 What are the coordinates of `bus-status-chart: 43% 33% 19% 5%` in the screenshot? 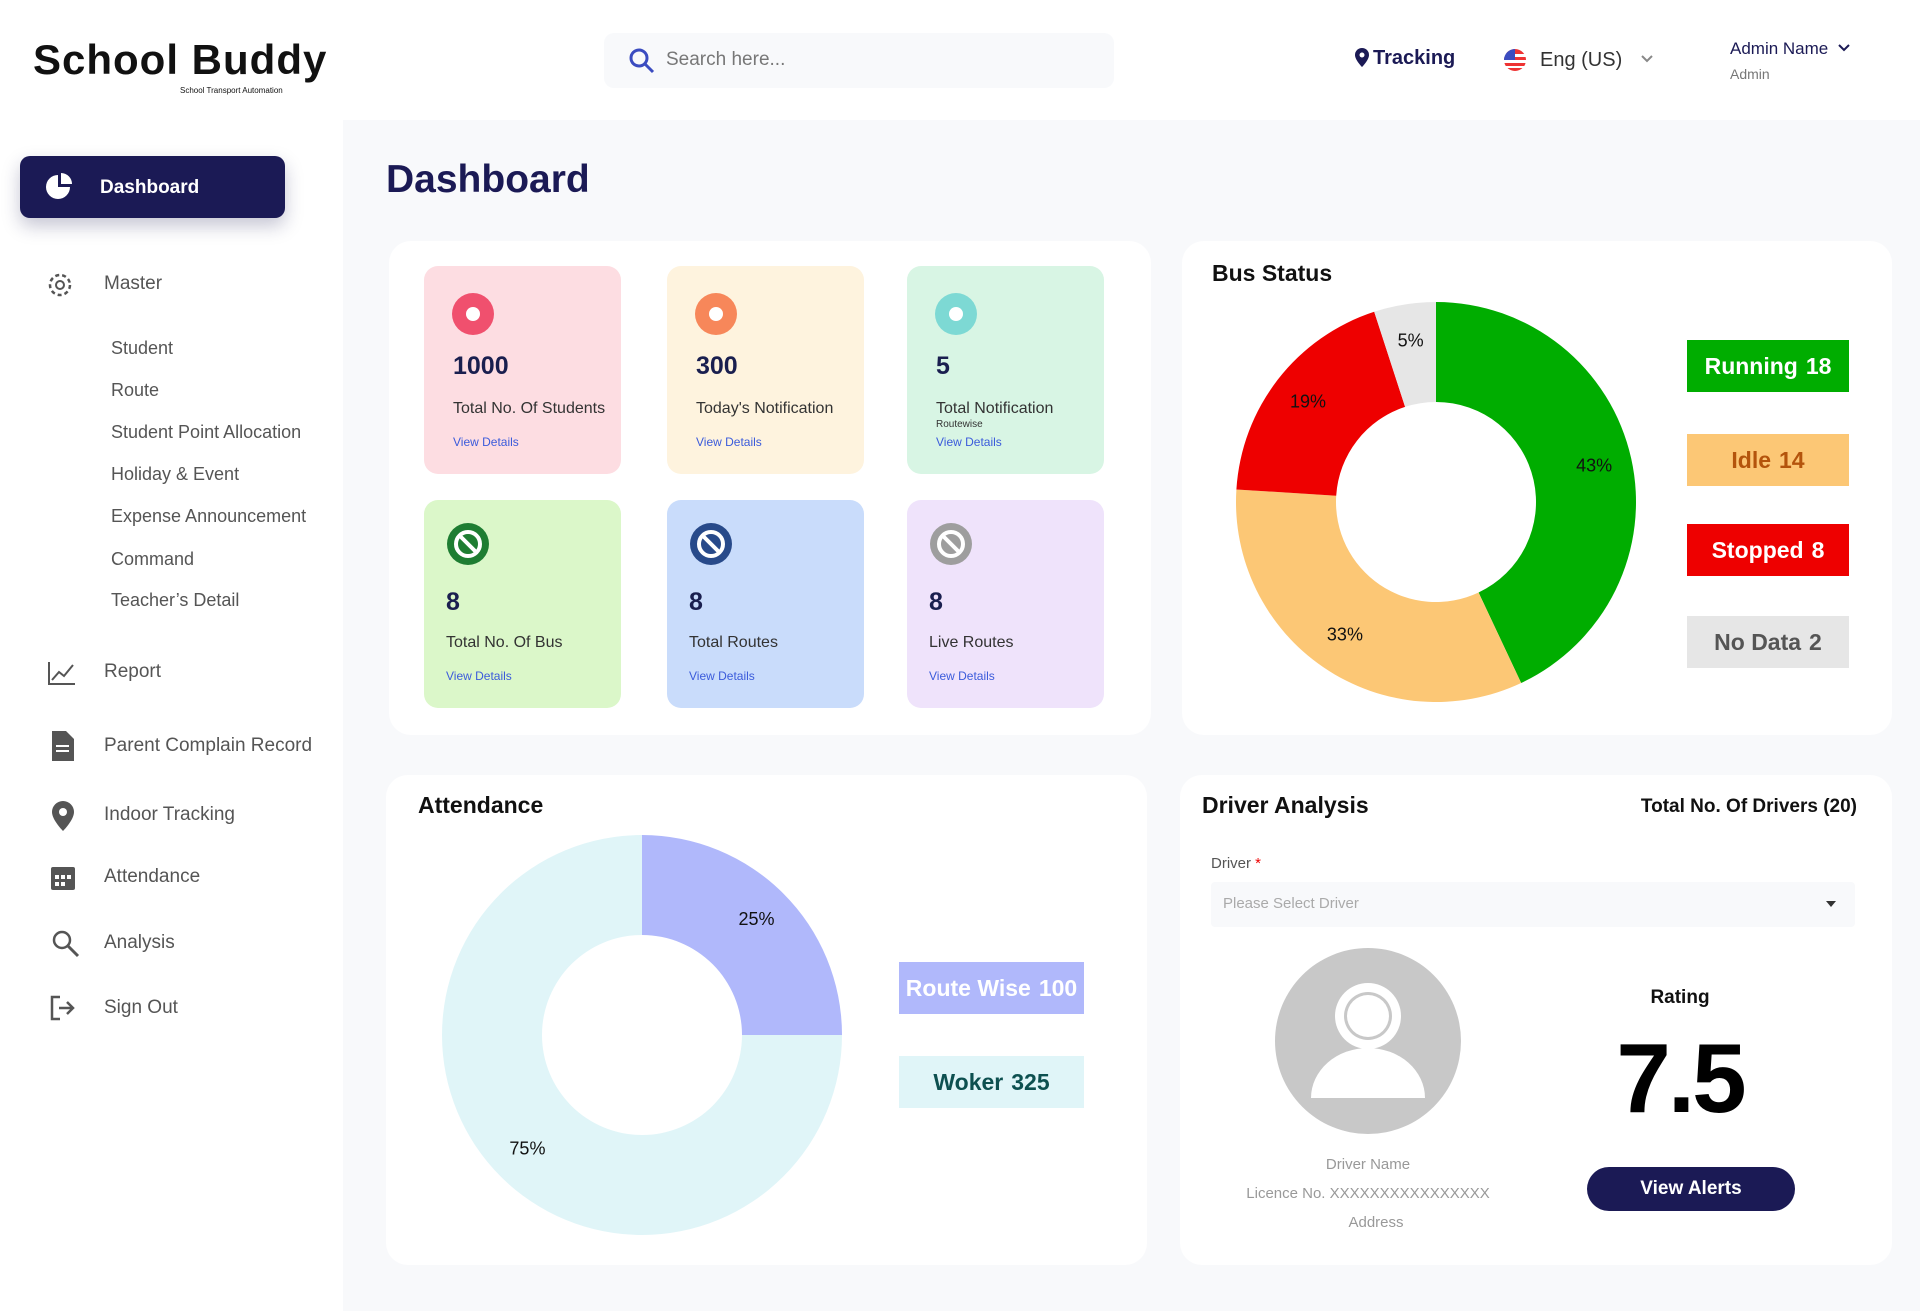 It's located at (1436, 502).